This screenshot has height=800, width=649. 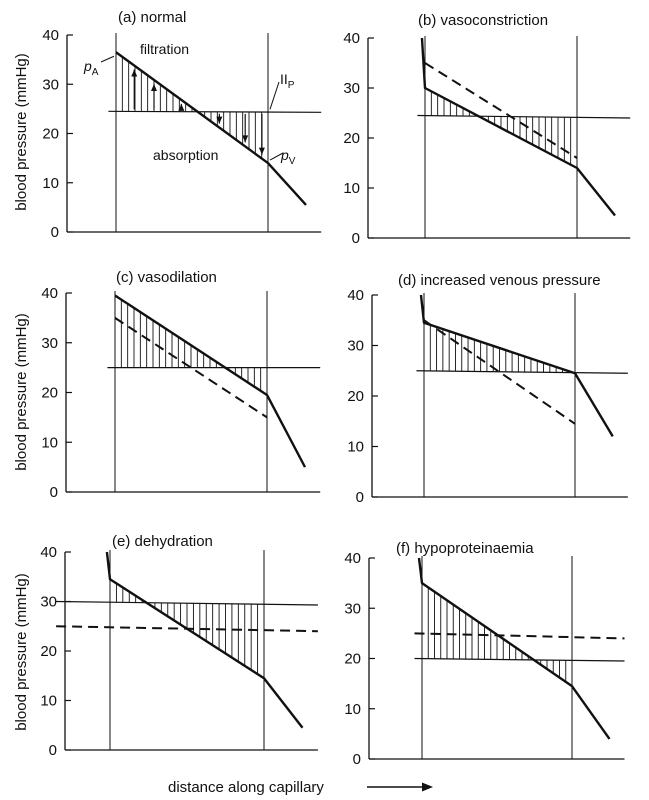 I want to click on pa-leader, so click(x=107, y=59).